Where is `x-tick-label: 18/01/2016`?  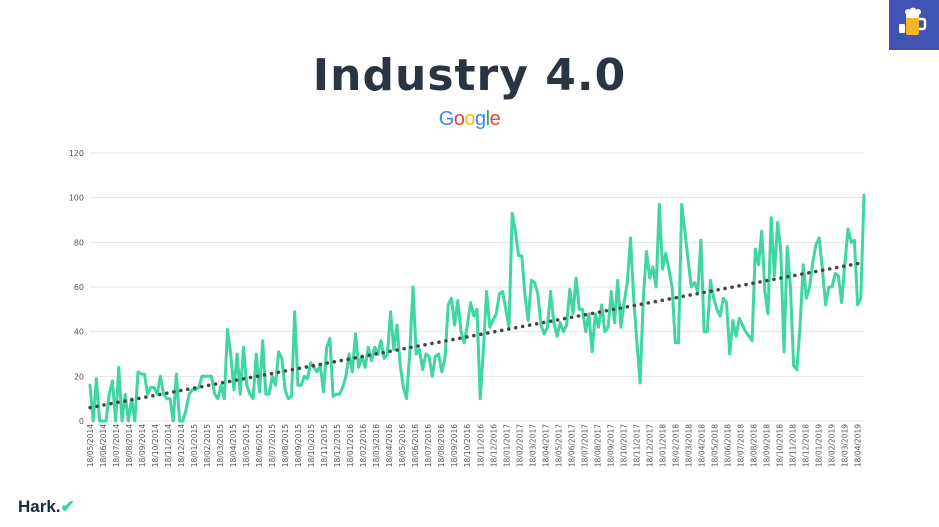 x-tick-label: 18/01/2016 is located at coordinates (350, 445).